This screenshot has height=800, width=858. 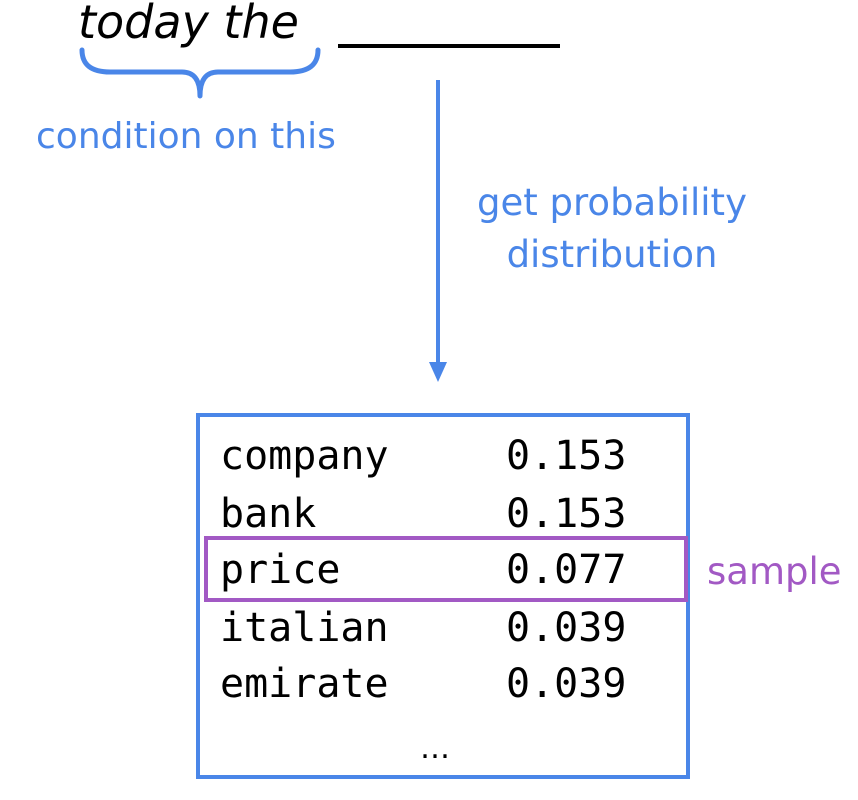 What do you see at coordinates (438, 231) in the screenshot?
I see `down-arrow-icon` at bounding box center [438, 231].